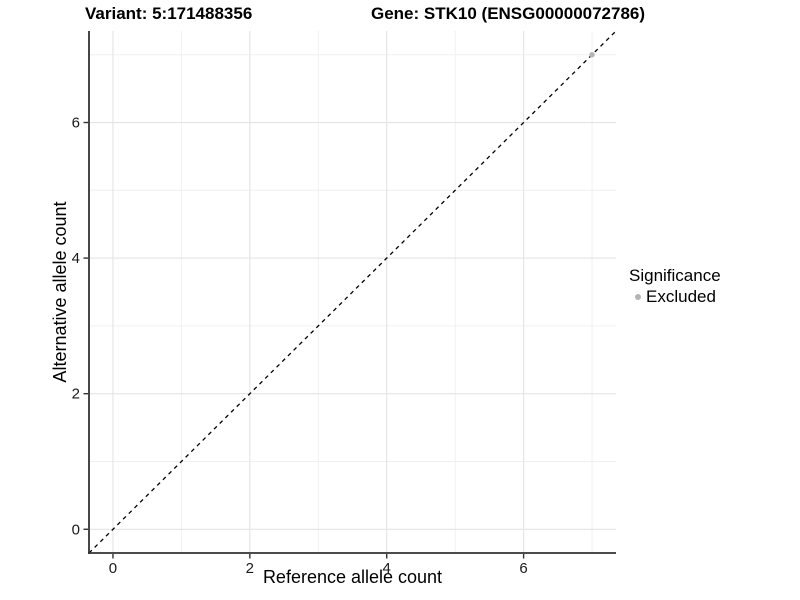 Image resolution: width=800 pixels, height=600 pixels. Describe the element at coordinates (508, 13) in the screenshot. I see `gene-title: Gene: STK10 (ENSG00000072786)` at that location.